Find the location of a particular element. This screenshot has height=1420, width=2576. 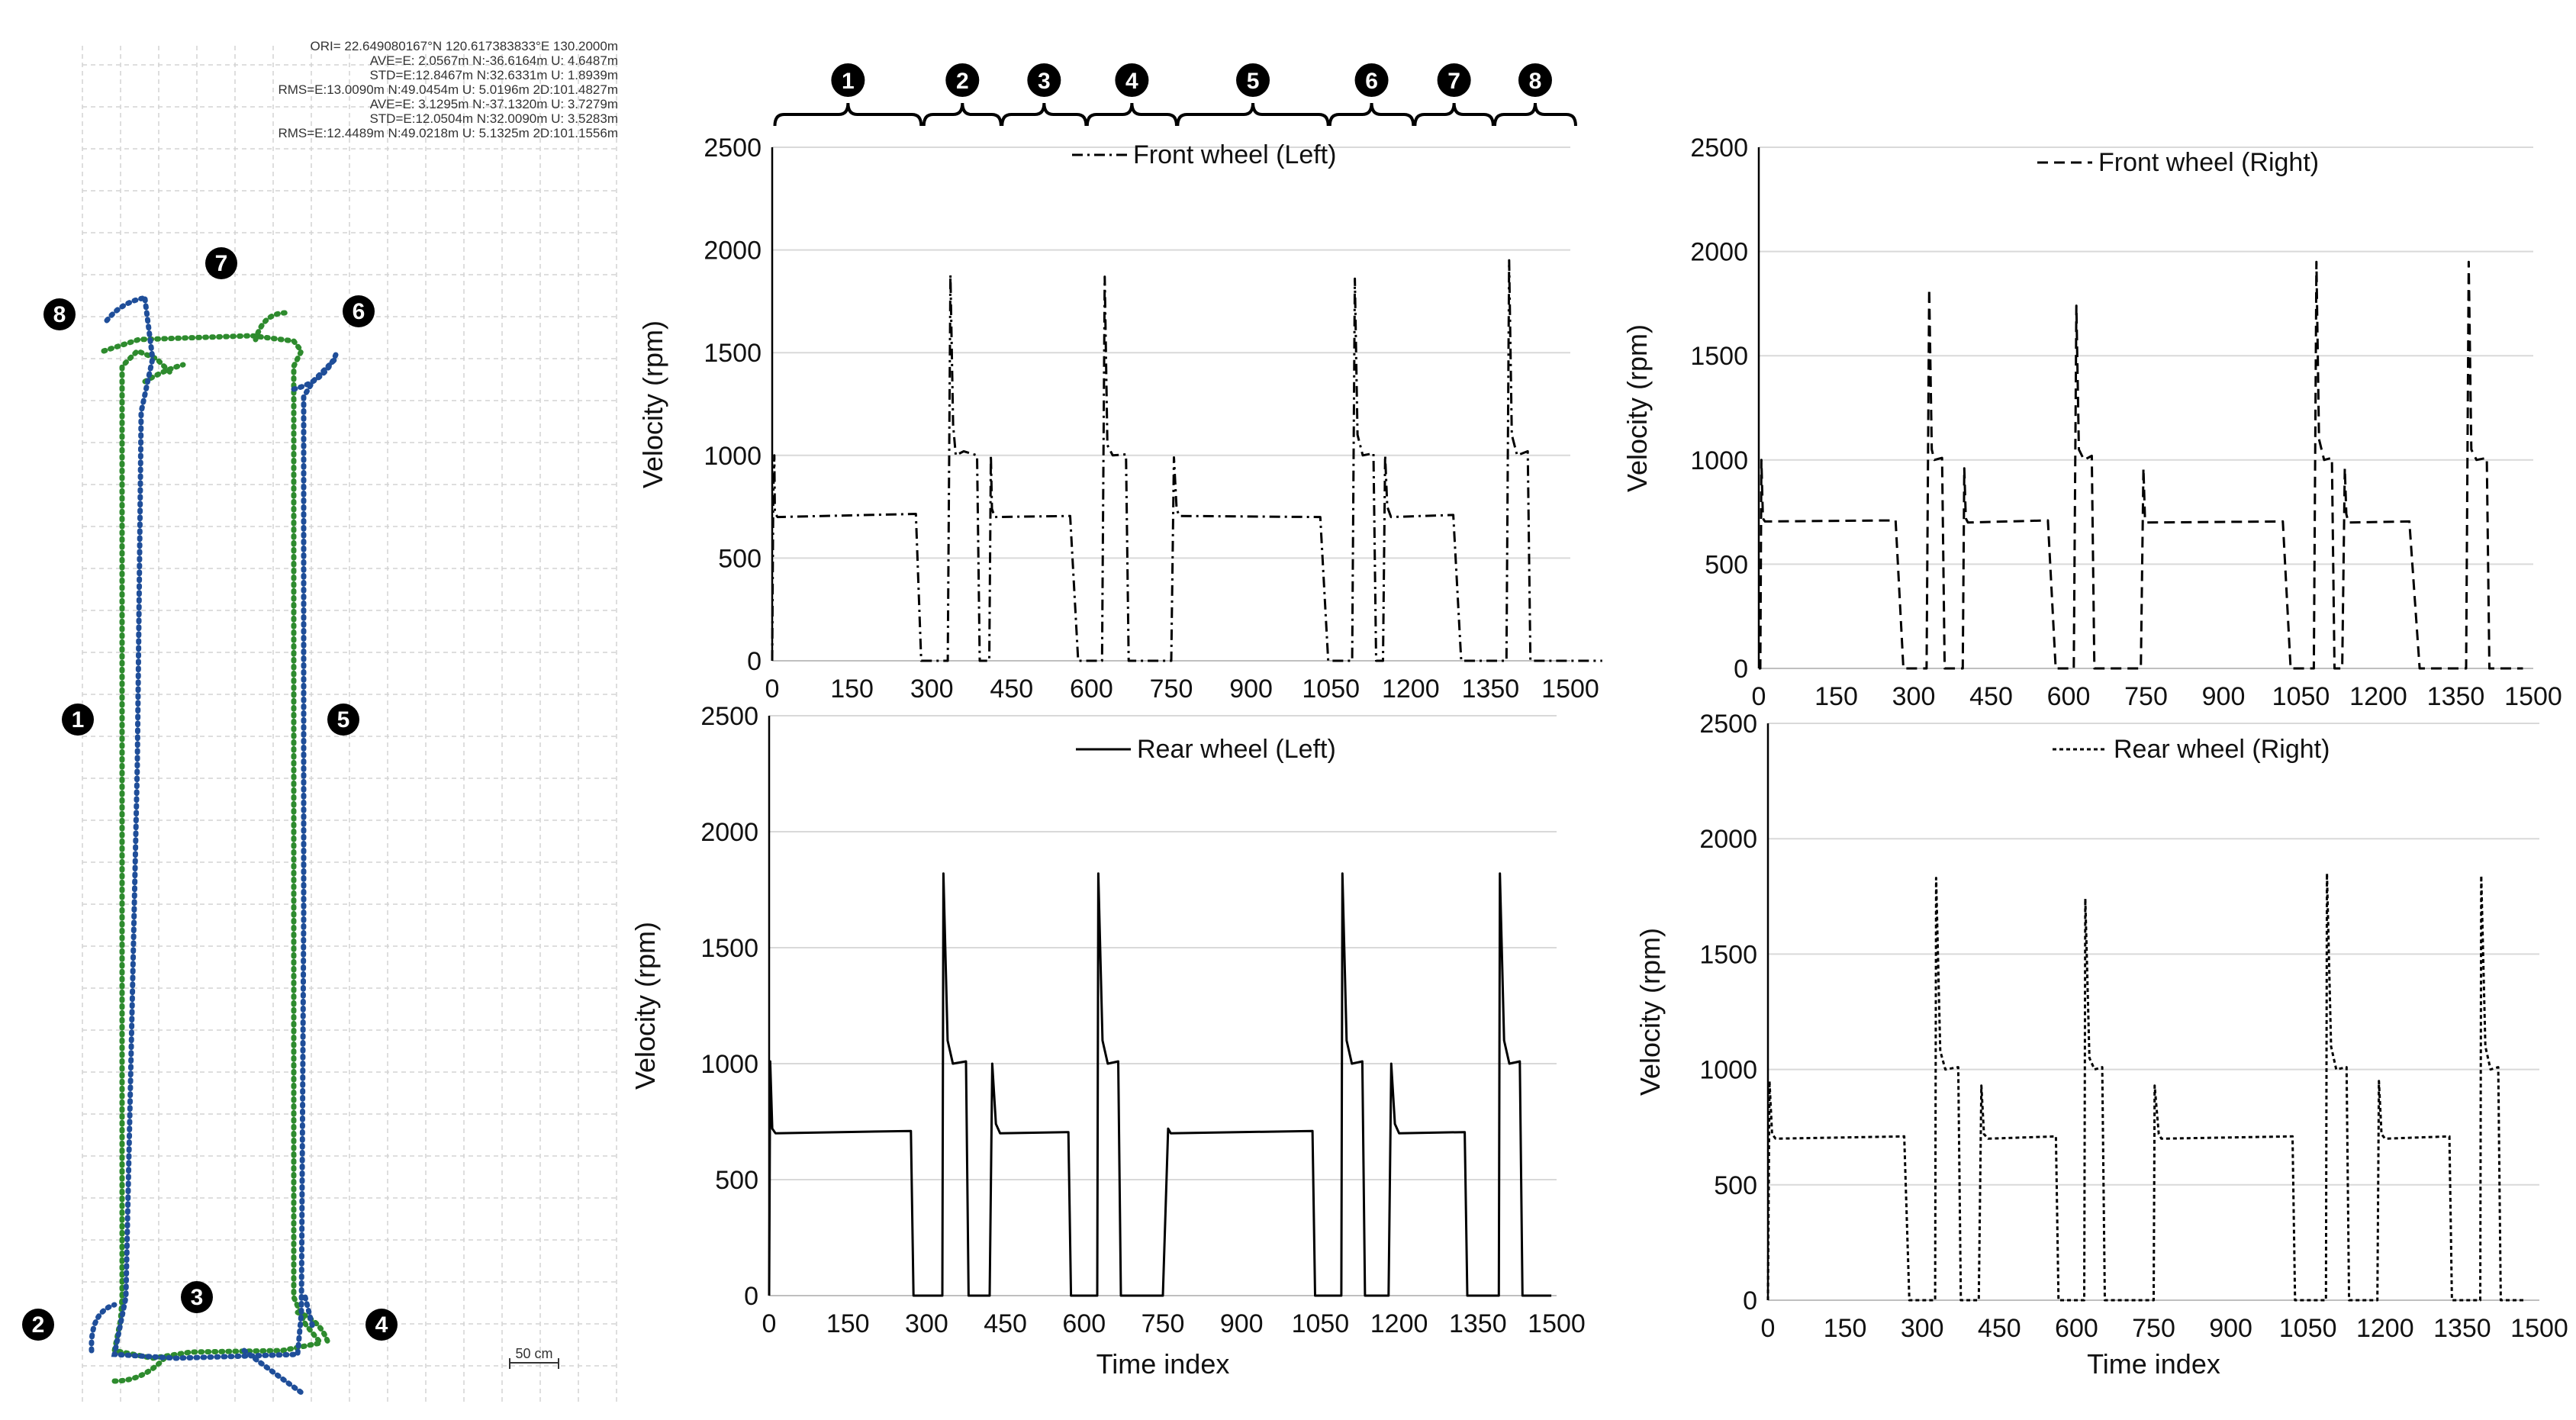

x-tick-label: 1050 is located at coordinates (2301, 696).